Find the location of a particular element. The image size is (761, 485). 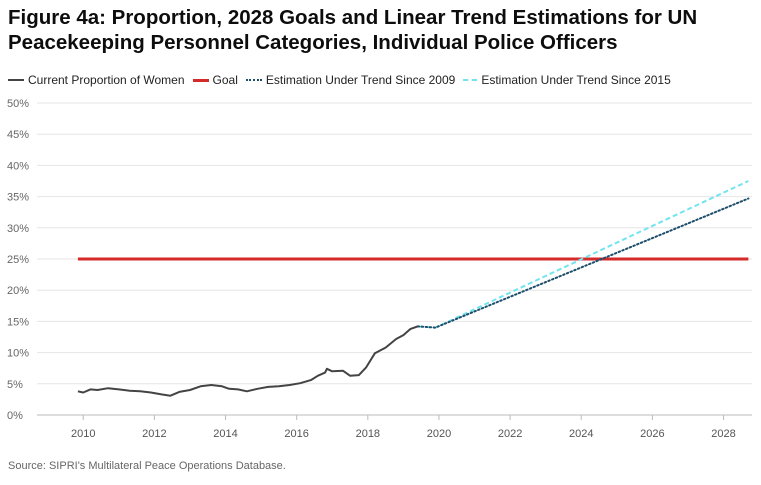

x-tick-label: 2028 is located at coordinates (723, 434).